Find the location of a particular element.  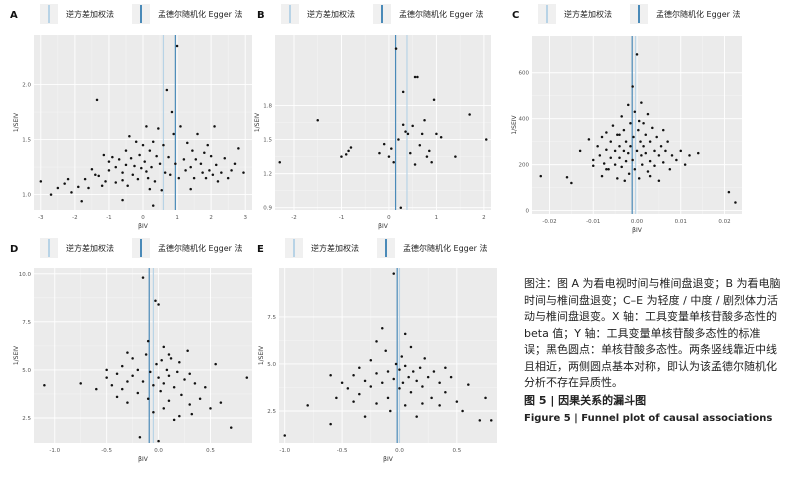

x-axis-label-d: βIV is located at coordinates (143, 459).